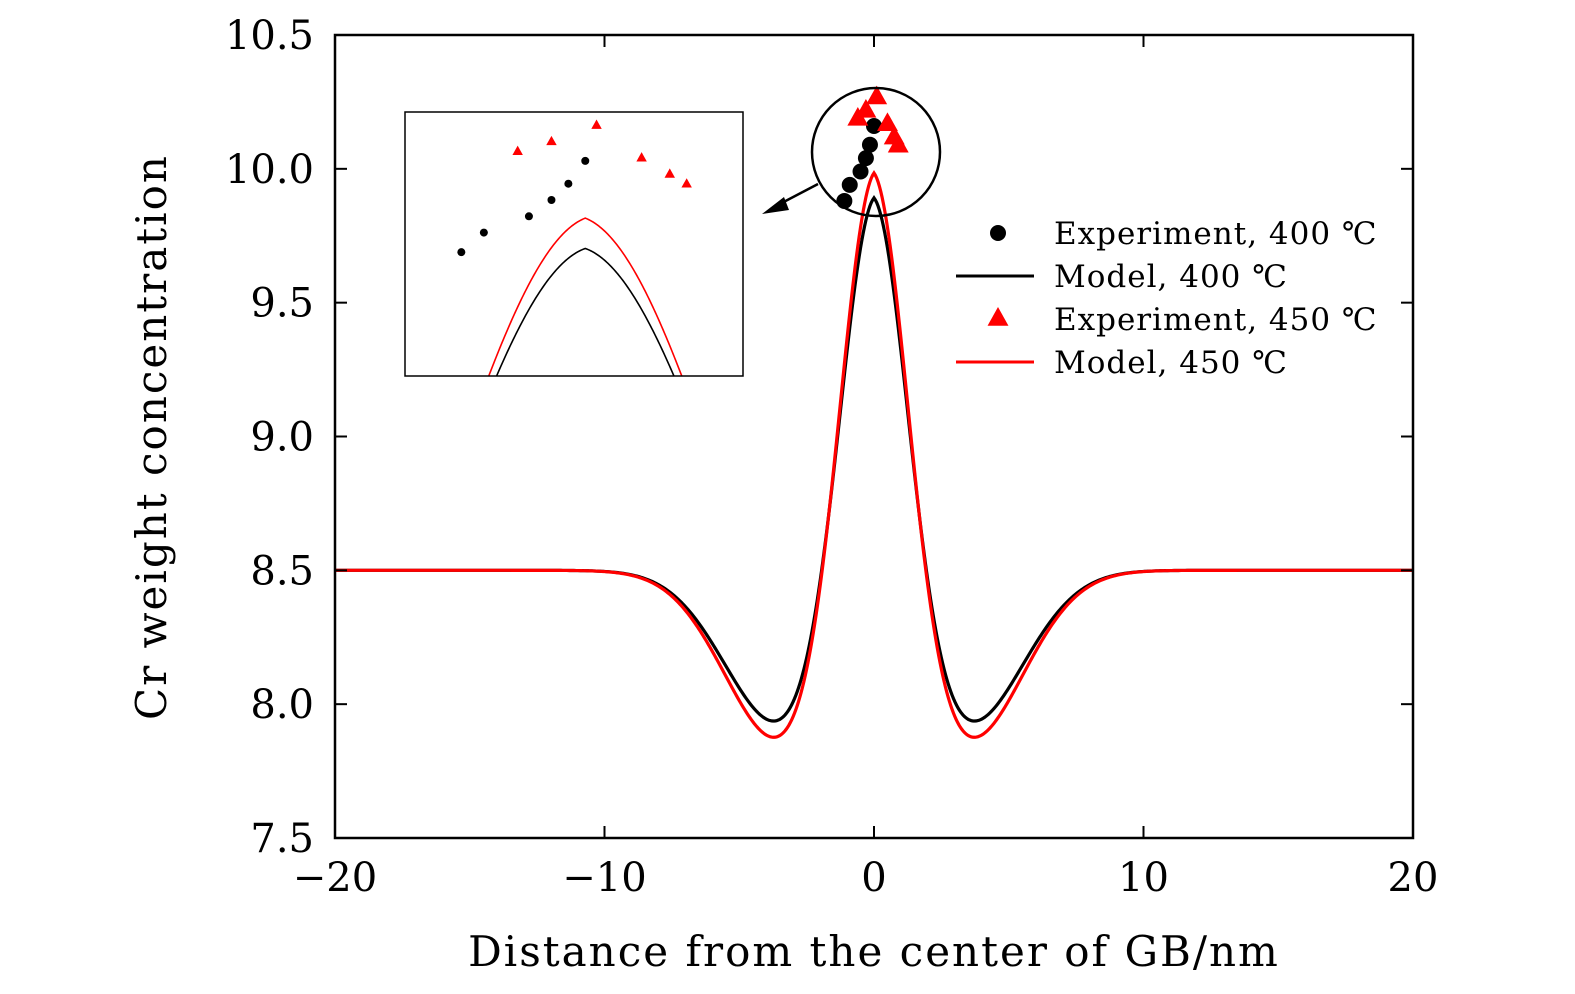 The height and width of the screenshot is (994, 1575). What do you see at coordinates (282, 705) in the screenshot?
I see `y-tick-label: 8.0` at bounding box center [282, 705].